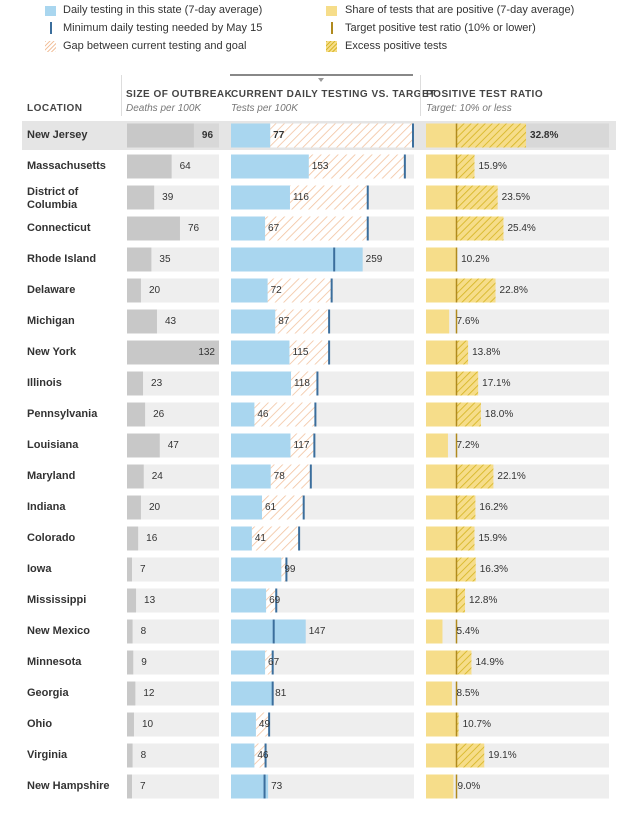  What do you see at coordinates (284, 321) in the screenshot?
I see `testing-value: 87` at bounding box center [284, 321].